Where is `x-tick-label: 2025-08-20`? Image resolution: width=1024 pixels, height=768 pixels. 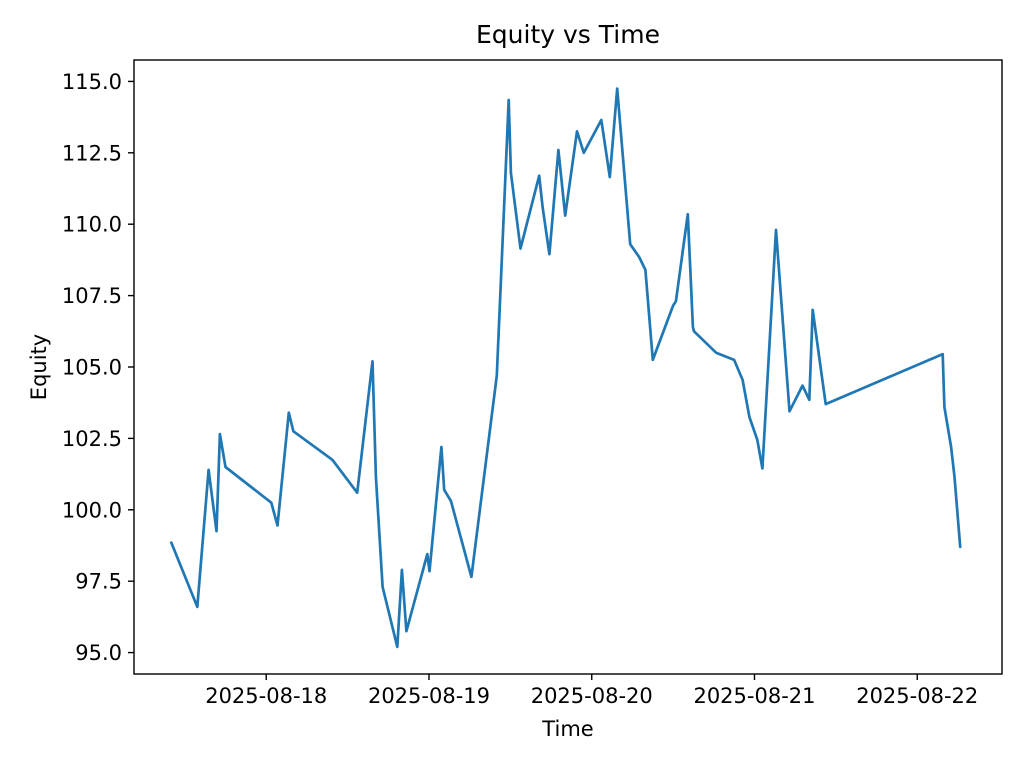 x-tick-label: 2025-08-20 is located at coordinates (592, 696).